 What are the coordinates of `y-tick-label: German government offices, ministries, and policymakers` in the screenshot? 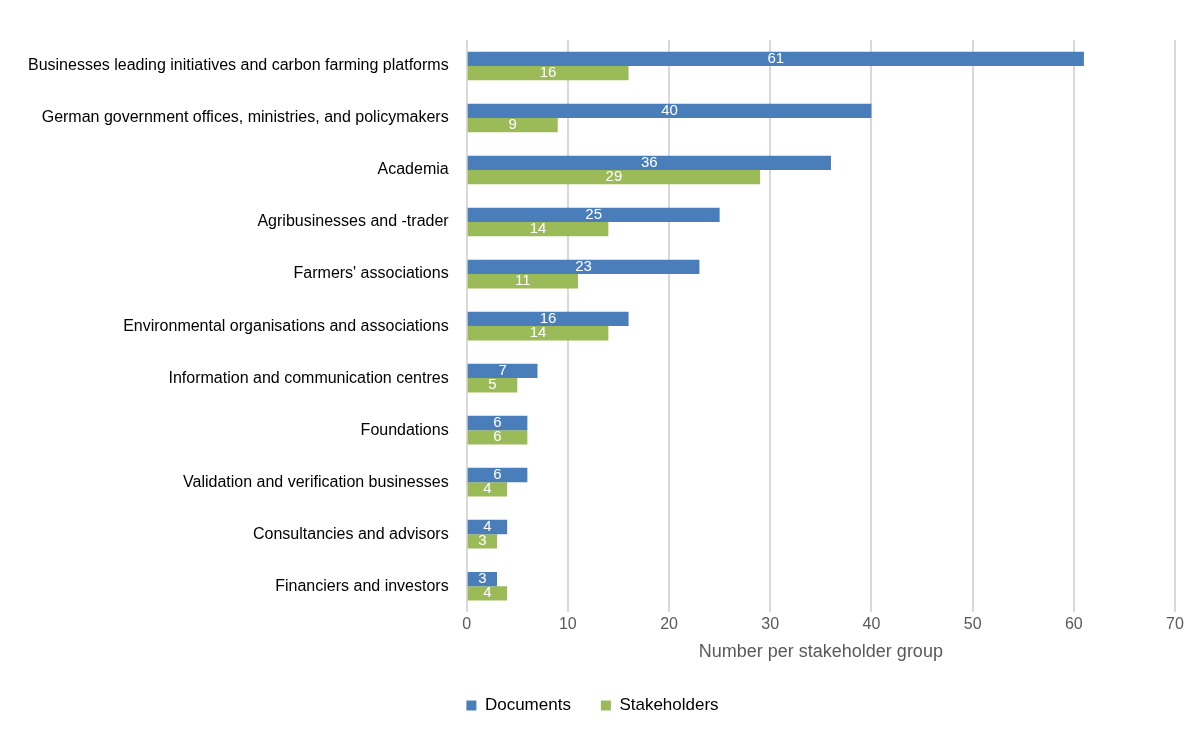 It's located at (245, 117).